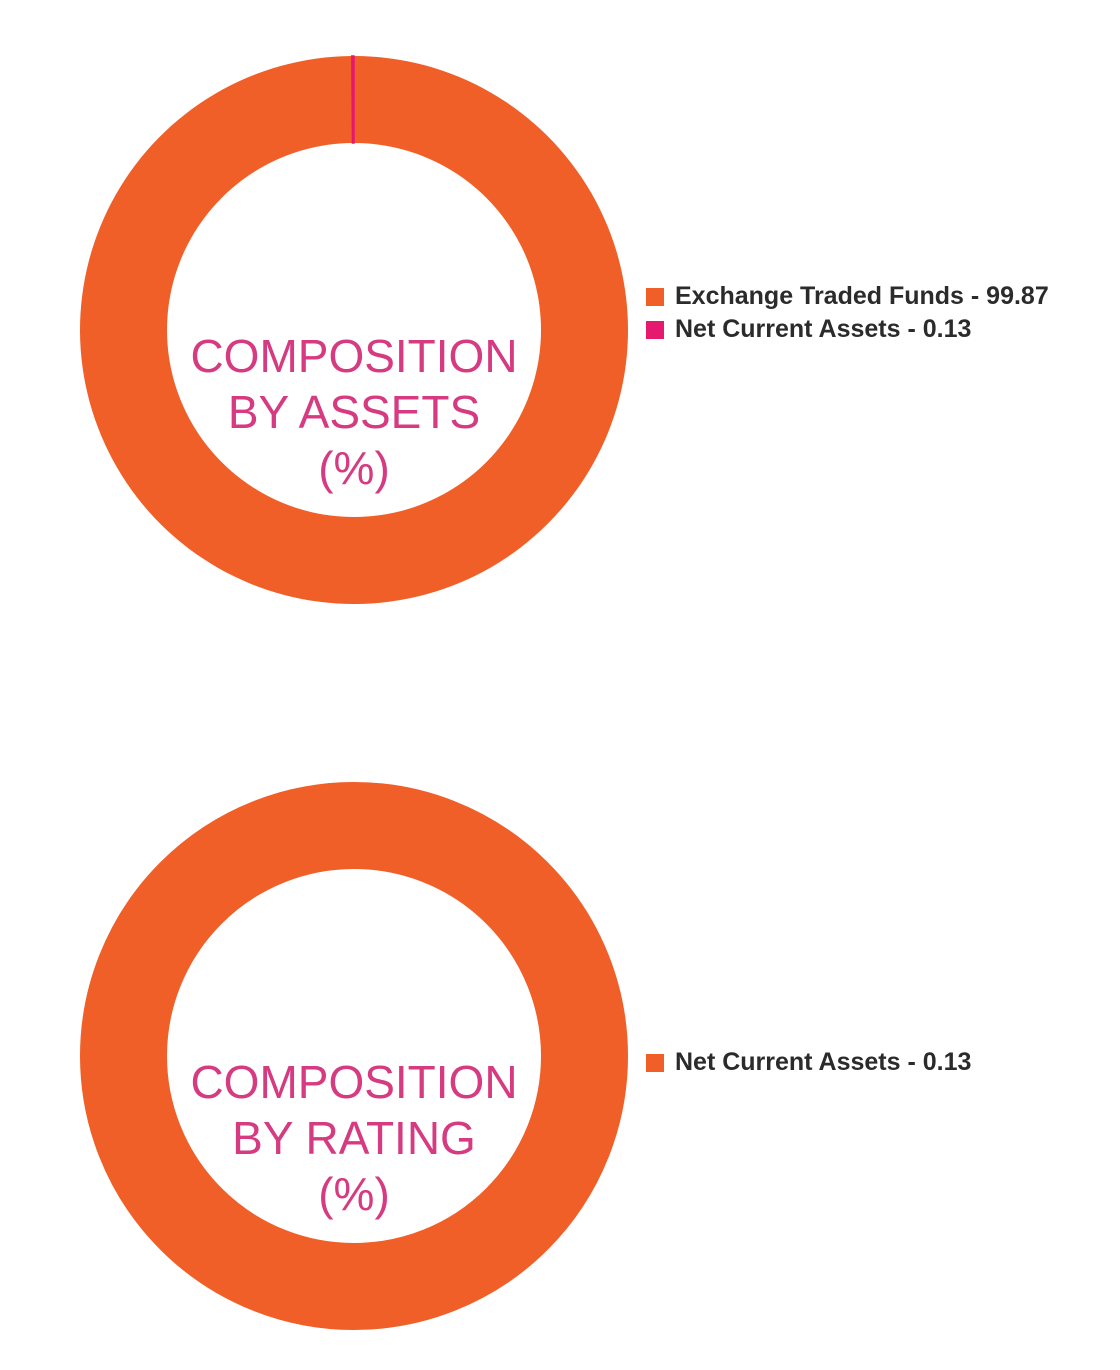  I want to click on assets-title-line-1: COMPOSITION, so click(354, 356).